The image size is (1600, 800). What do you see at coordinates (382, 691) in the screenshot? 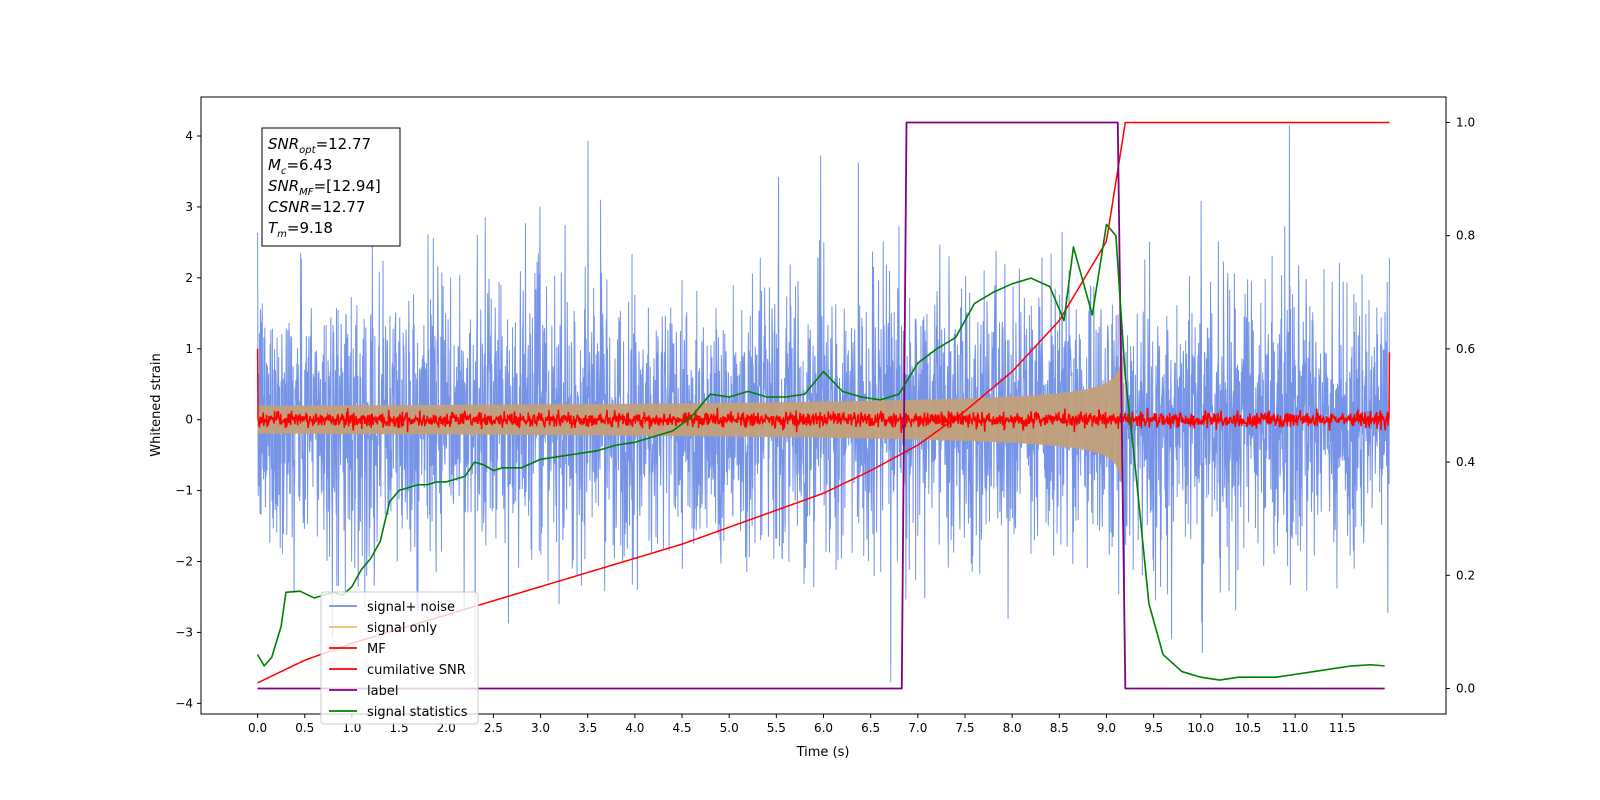
I see `legend-label: label` at bounding box center [382, 691].